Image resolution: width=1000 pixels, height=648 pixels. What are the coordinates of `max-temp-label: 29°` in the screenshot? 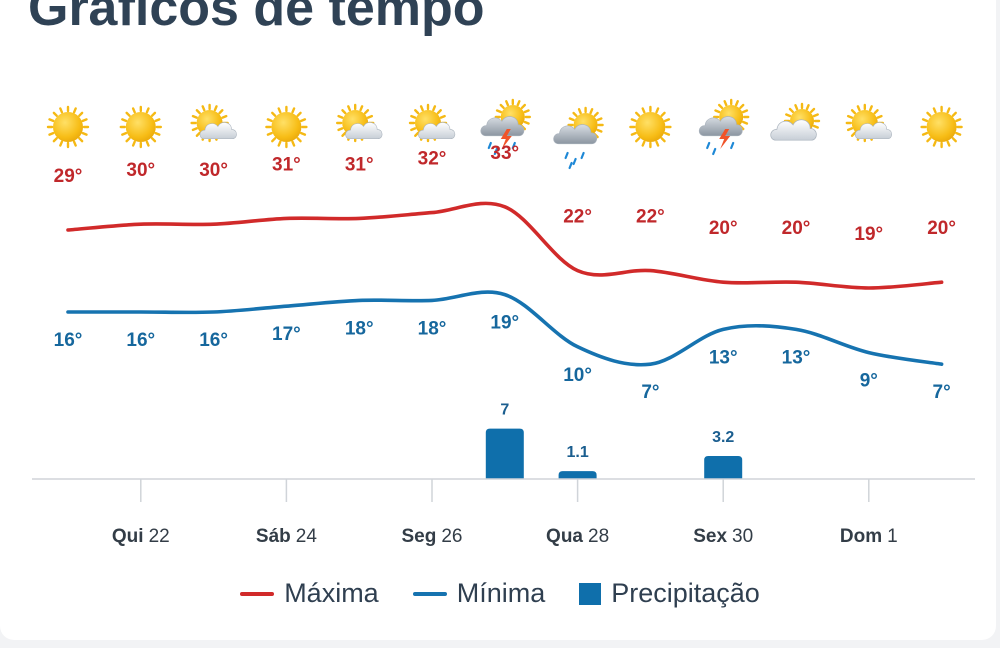 It's located at (68, 176).